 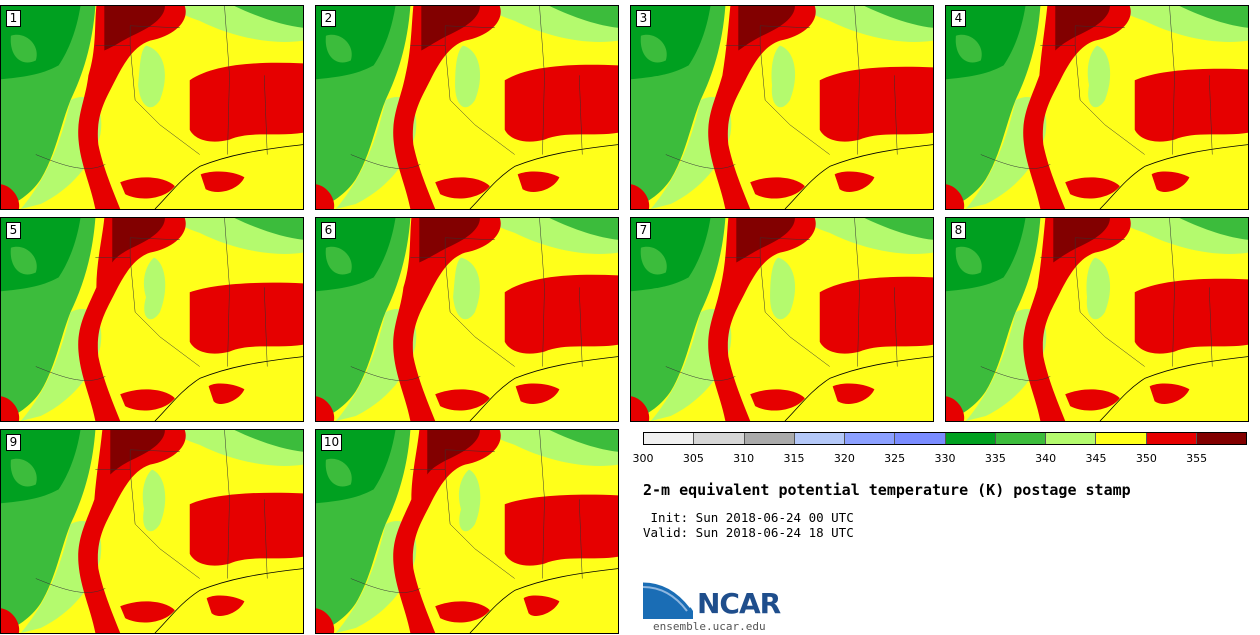 What do you see at coordinates (958, 18) in the screenshot?
I see `panel-number: 4` at bounding box center [958, 18].